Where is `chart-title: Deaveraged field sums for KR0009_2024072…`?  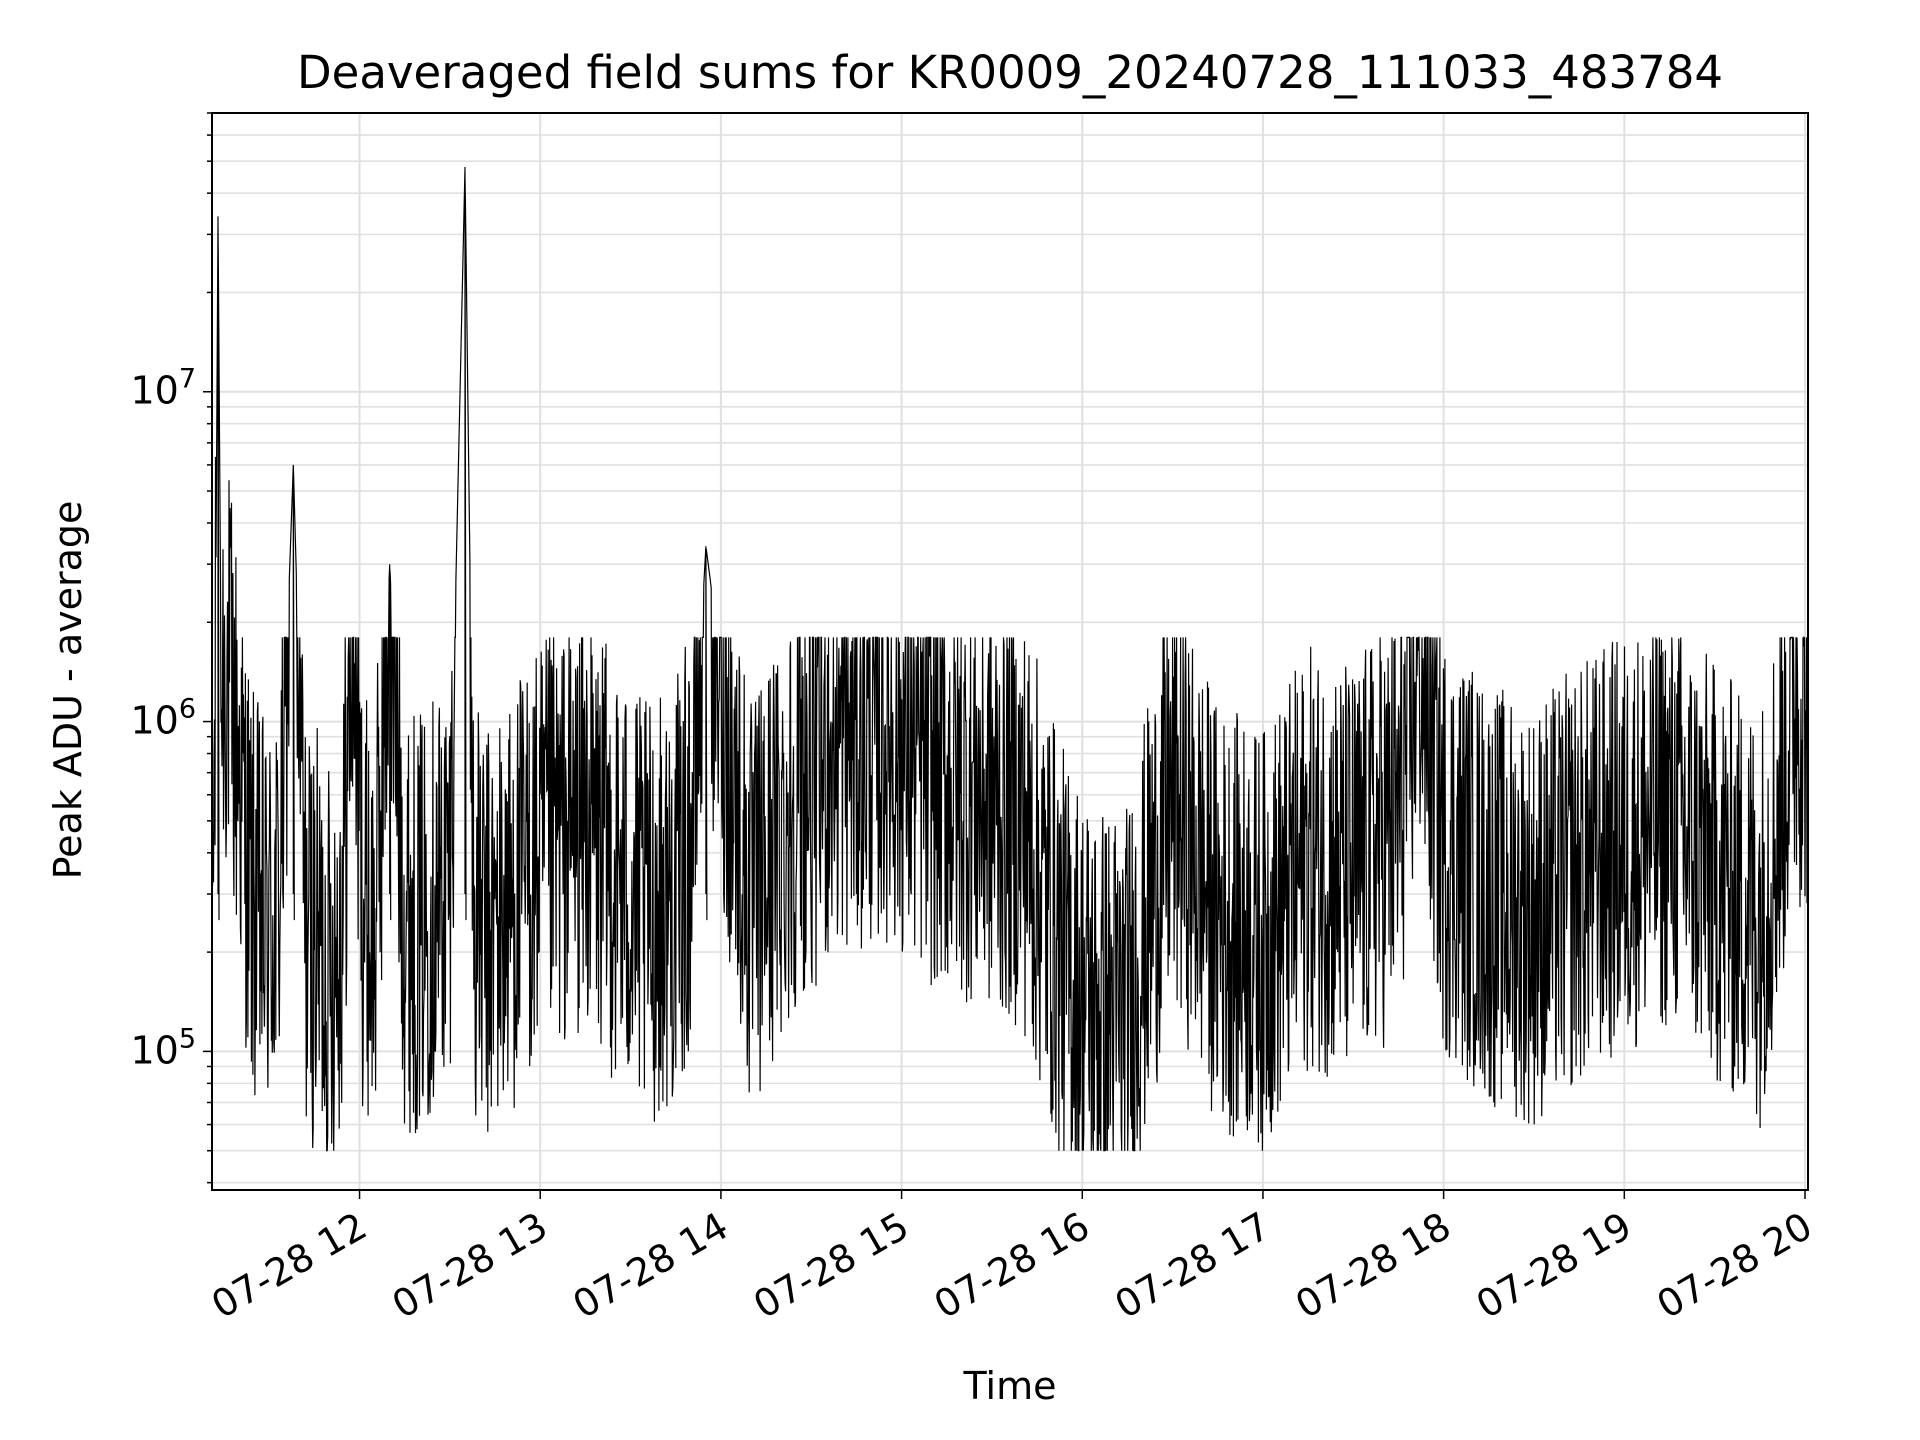
chart-title: Deaveraged field sums for KR0009_2024072… is located at coordinates (1010, 72).